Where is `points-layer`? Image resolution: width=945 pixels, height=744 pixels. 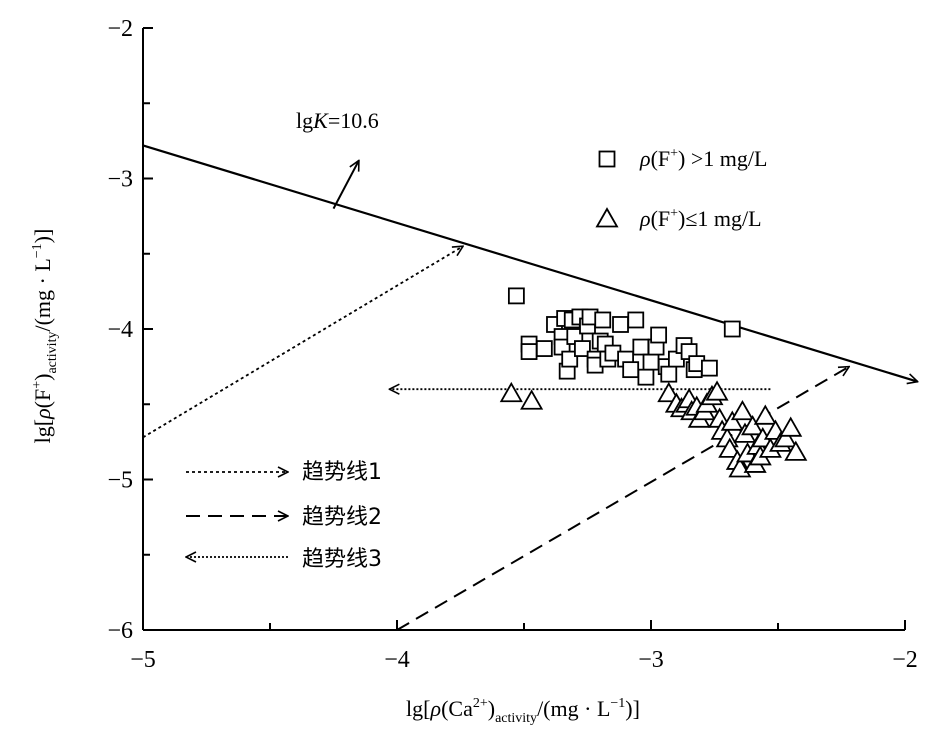 points-layer is located at coordinates (653, 382).